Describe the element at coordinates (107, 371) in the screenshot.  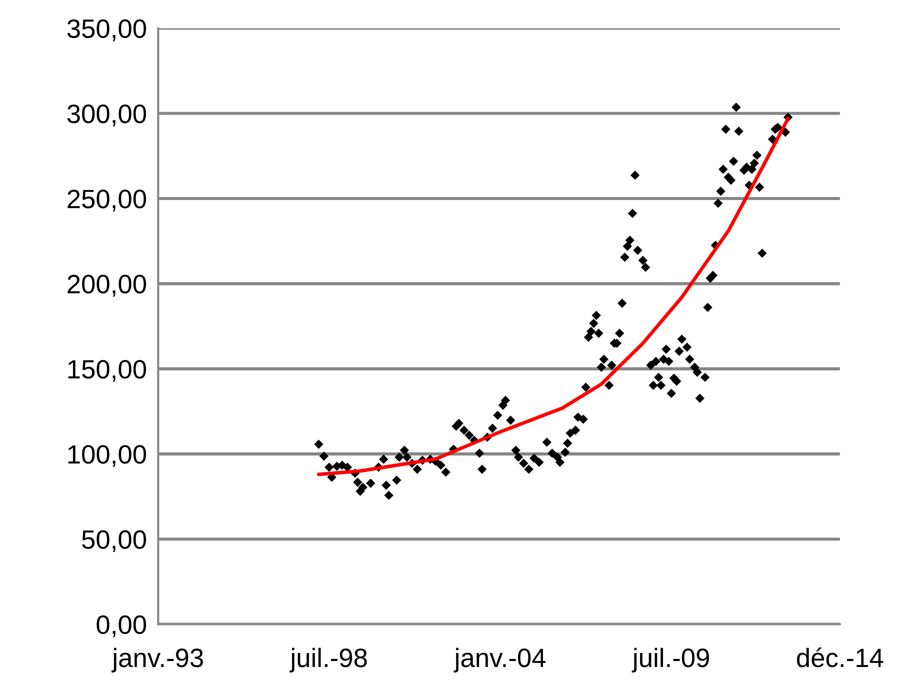
I see `y-tick-label: 150,00` at that location.